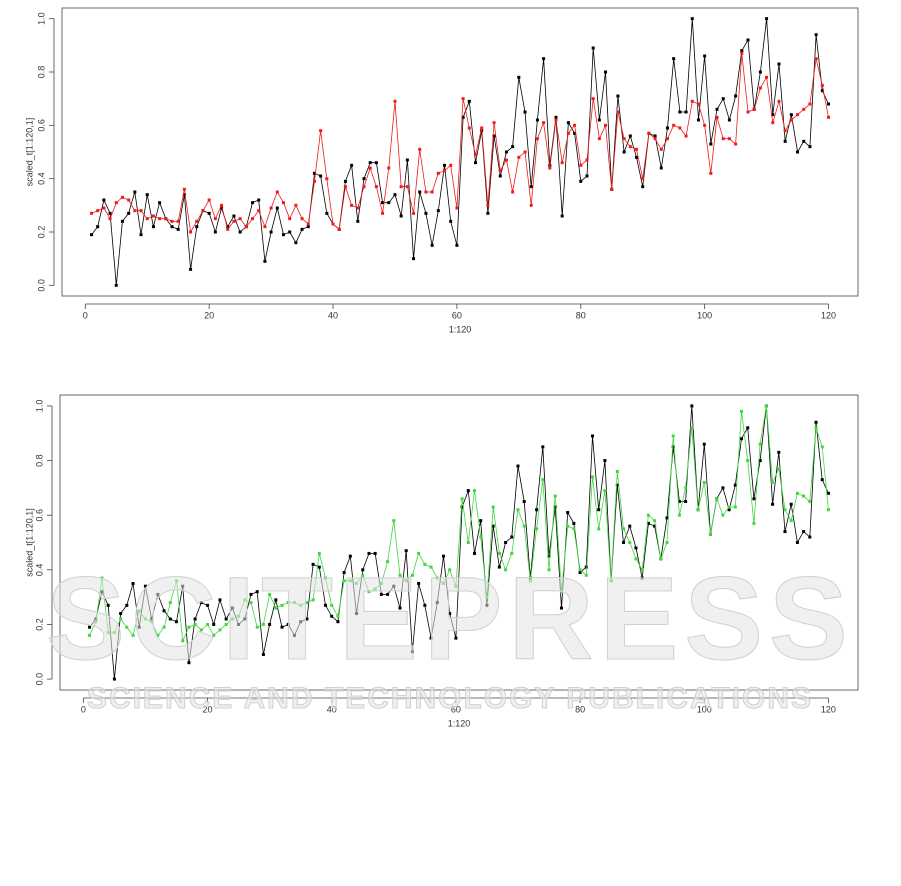  I want to click on y-tick-label: 0.6, so click(41, 125).